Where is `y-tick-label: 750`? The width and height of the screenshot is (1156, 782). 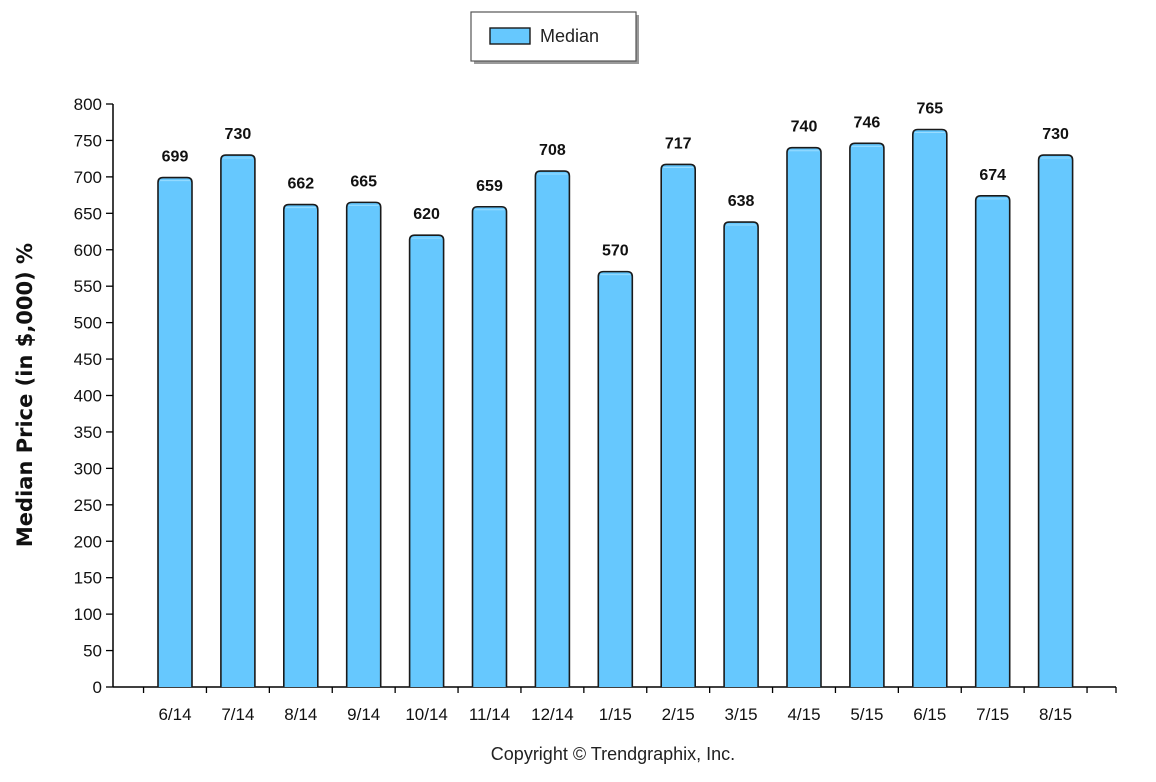 y-tick-label: 750 is located at coordinates (88, 140).